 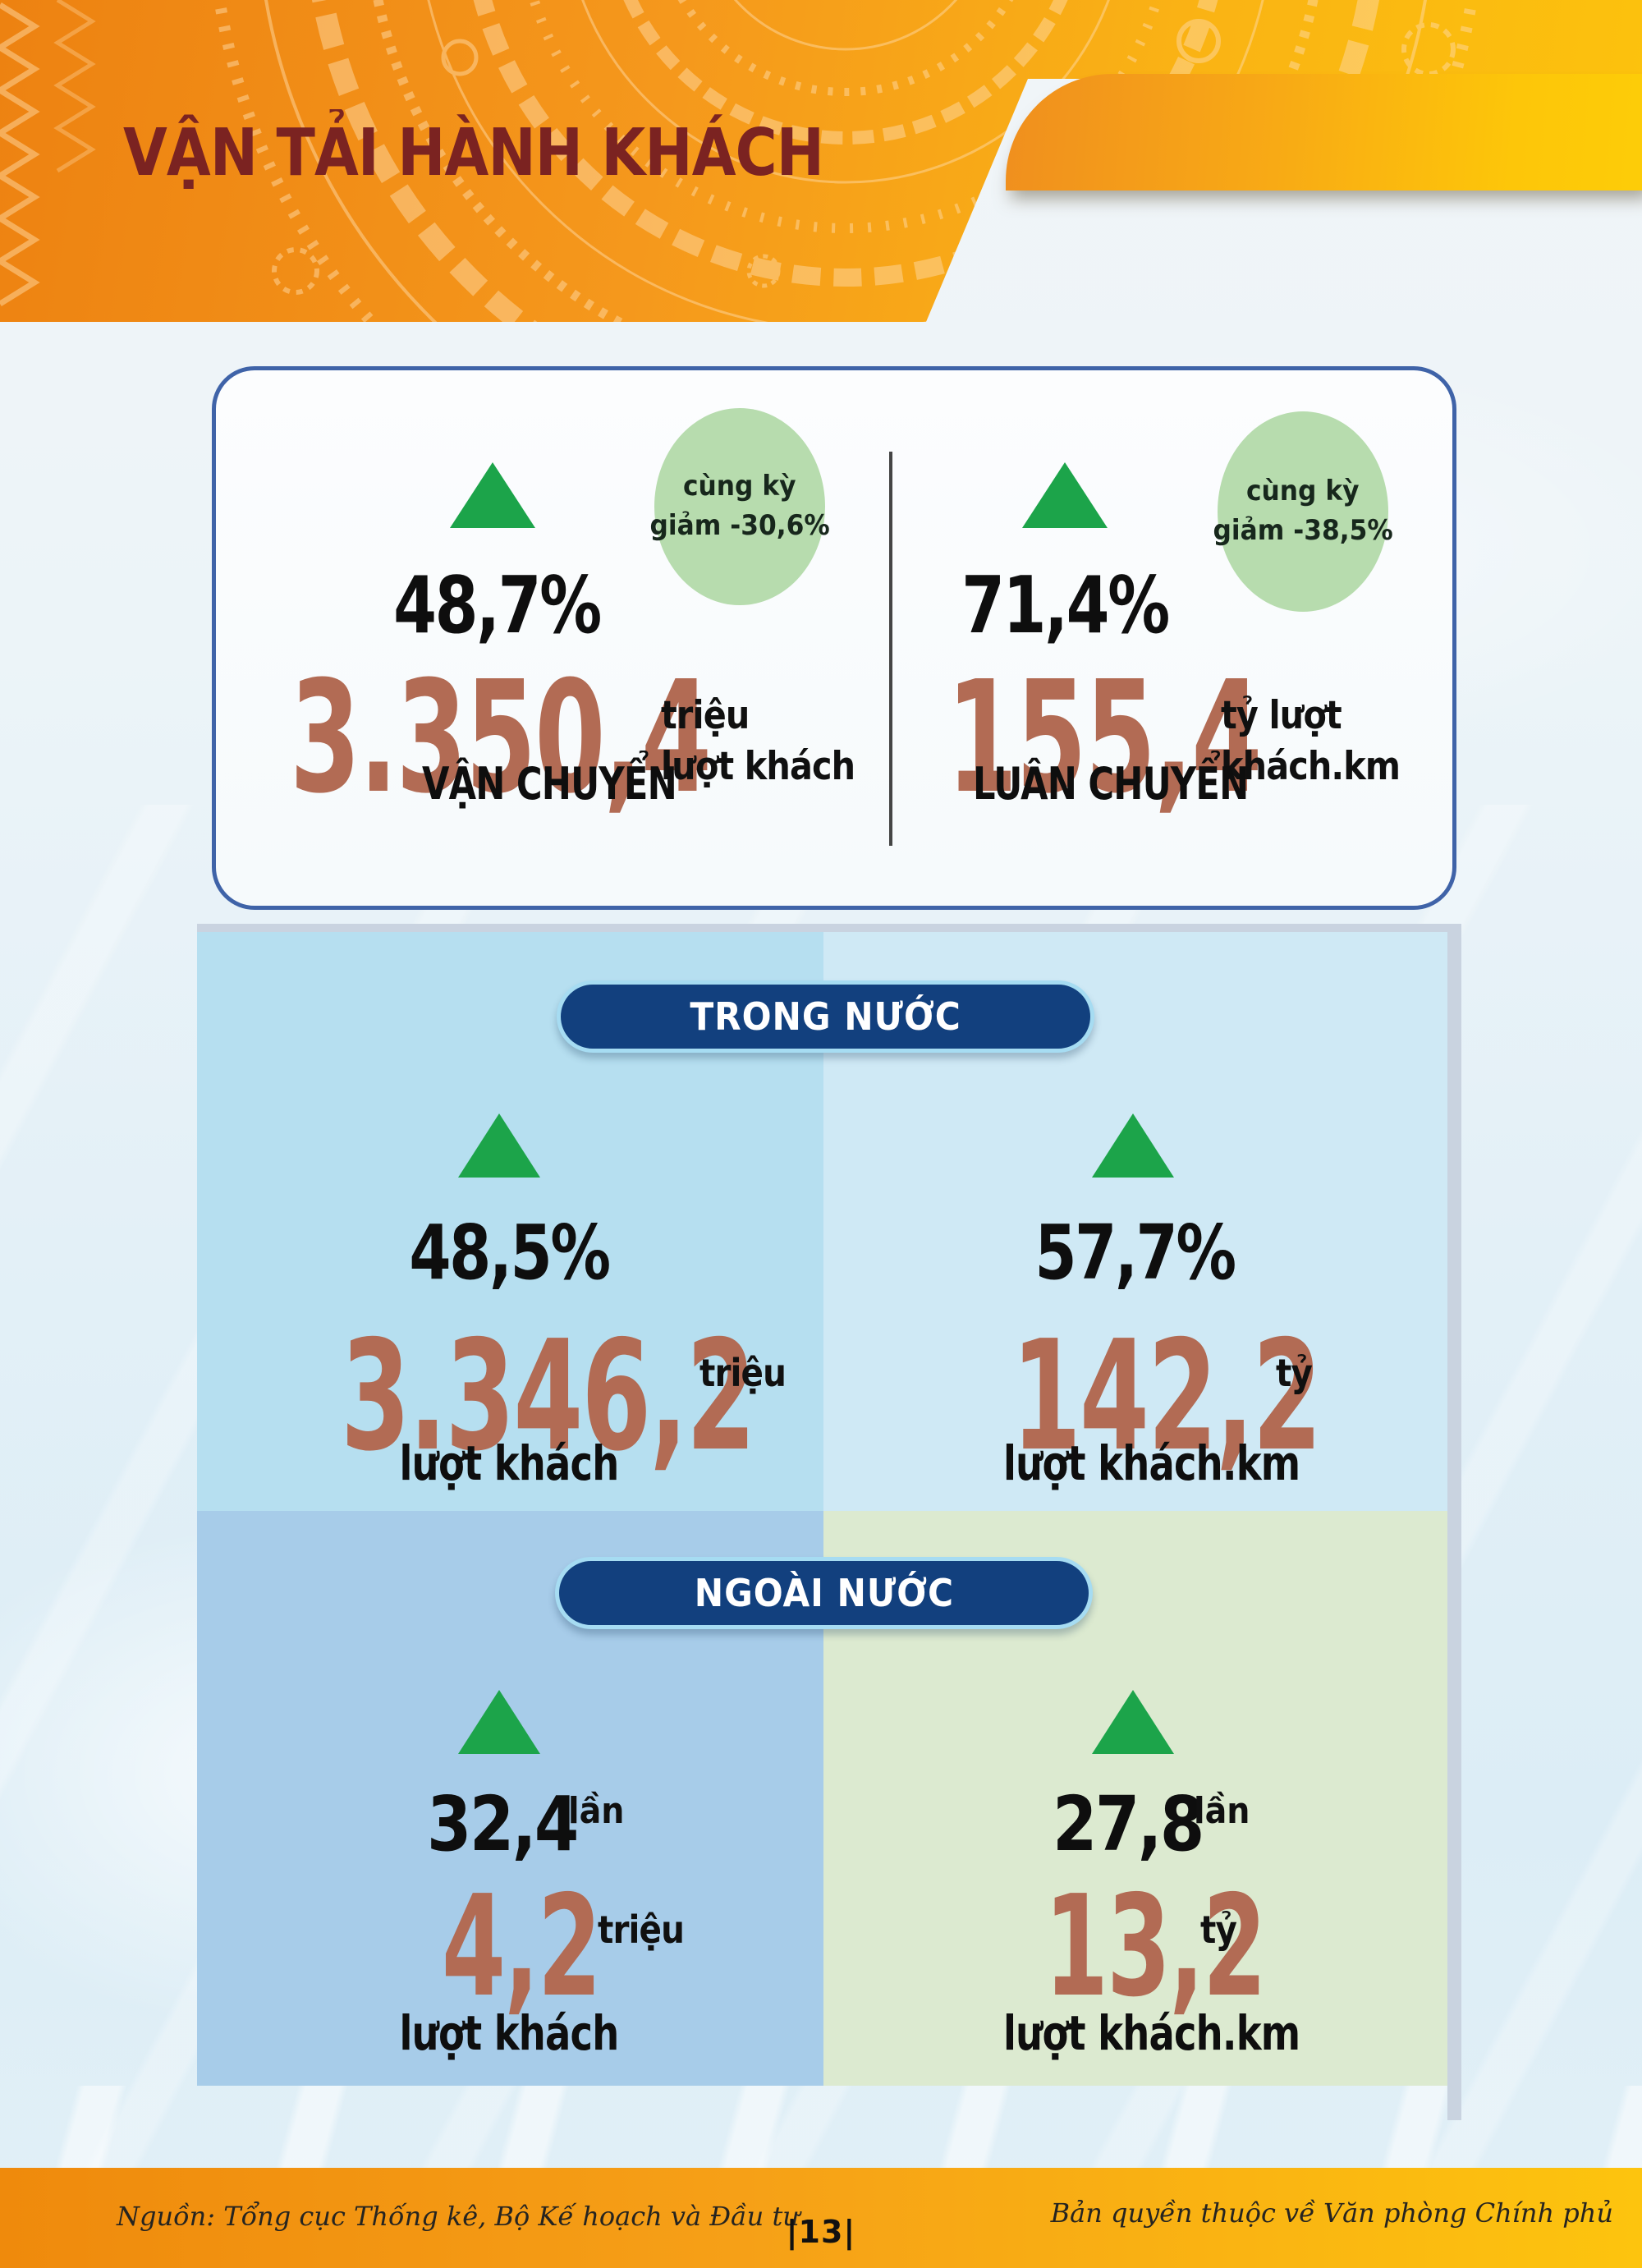 I want to click on section-pill-ngoai-nuoc: NGOÀI NƯỚC, so click(x=824, y=1593).